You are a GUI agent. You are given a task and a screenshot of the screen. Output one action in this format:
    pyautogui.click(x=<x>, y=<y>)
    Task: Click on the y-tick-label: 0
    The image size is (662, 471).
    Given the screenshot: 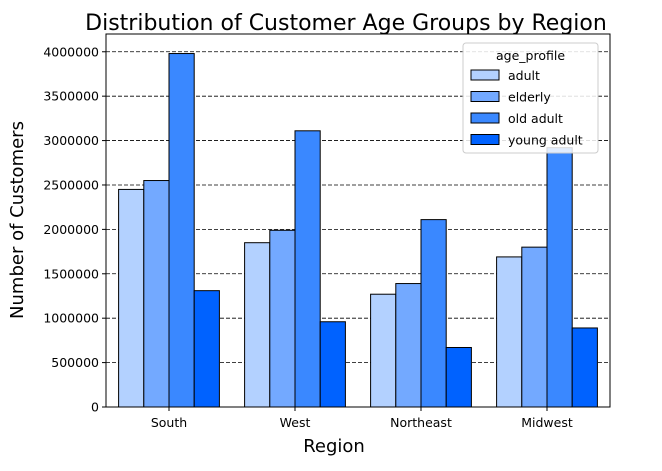 What is the action you would take?
    pyautogui.click(x=95, y=407)
    